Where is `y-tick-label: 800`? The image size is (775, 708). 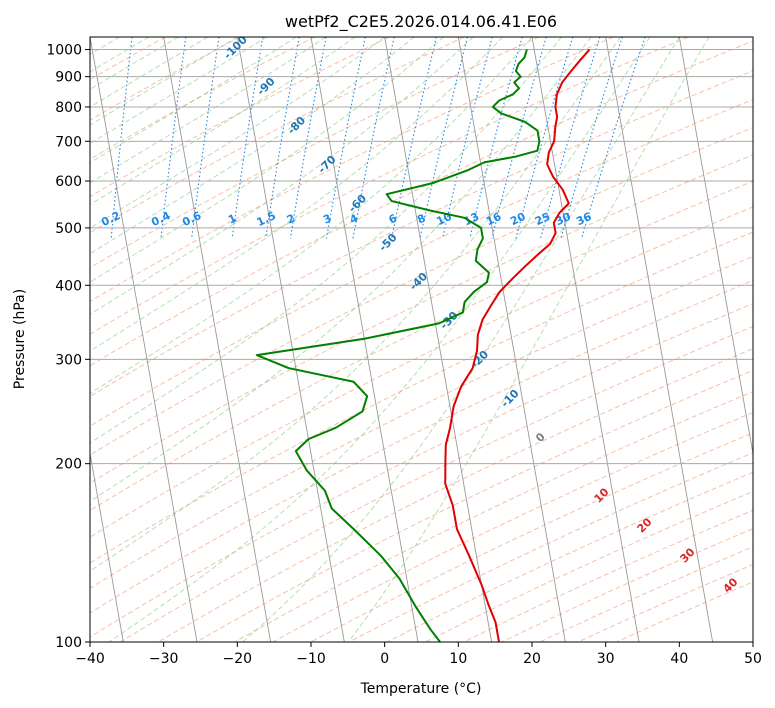 y-tick-label: 800 is located at coordinates (68, 108).